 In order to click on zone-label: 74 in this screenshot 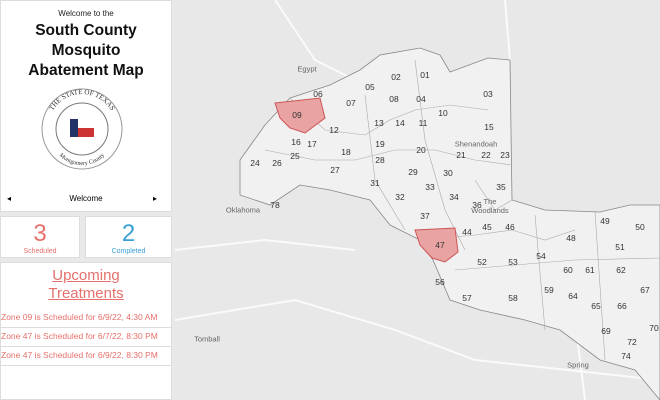, I will do `click(626, 356)`.